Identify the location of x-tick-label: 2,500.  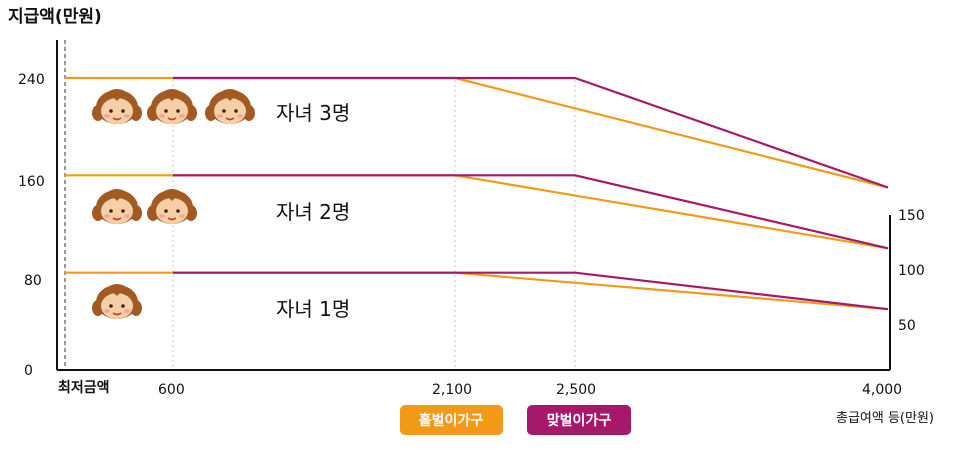
(576, 390).